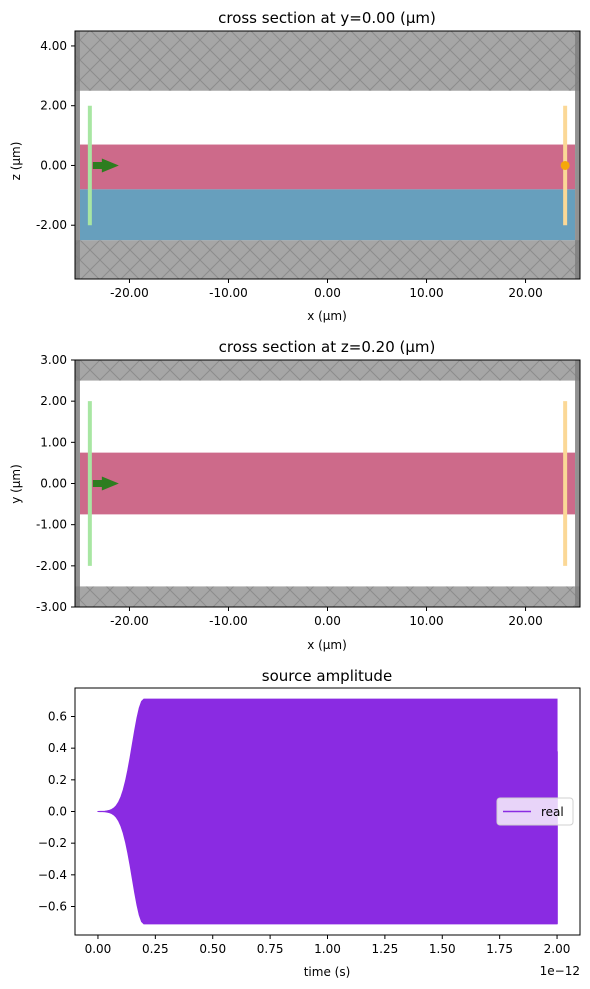  I want to click on x-tick-label: 1.25, so click(385, 949).